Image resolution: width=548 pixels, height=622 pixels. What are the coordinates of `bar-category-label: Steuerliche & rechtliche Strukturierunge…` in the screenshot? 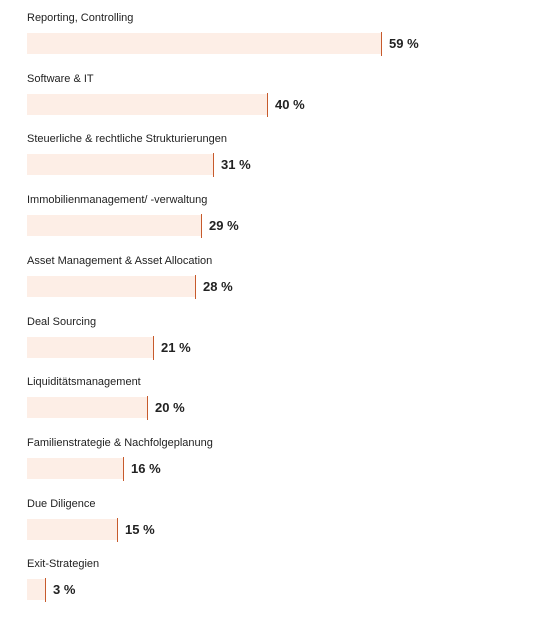 It's located at (127, 139).